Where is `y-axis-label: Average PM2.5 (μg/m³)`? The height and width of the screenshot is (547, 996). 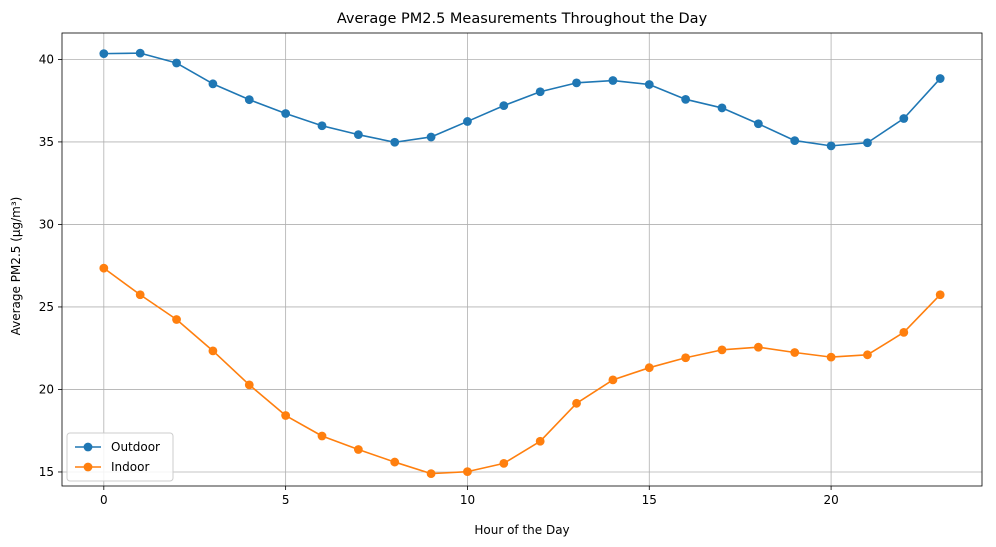
y-axis-label: Average PM2.5 (μg/m³) is located at coordinates (16, 266).